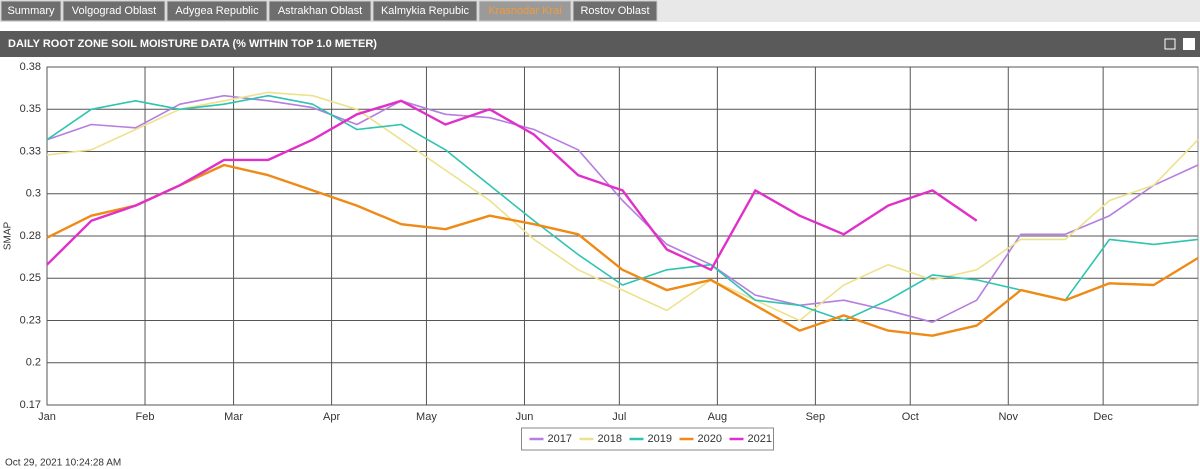 This screenshot has height=469, width=1200. What do you see at coordinates (33, 194) in the screenshot?
I see `y-tick-label: 0.3` at bounding box center [33, 194].